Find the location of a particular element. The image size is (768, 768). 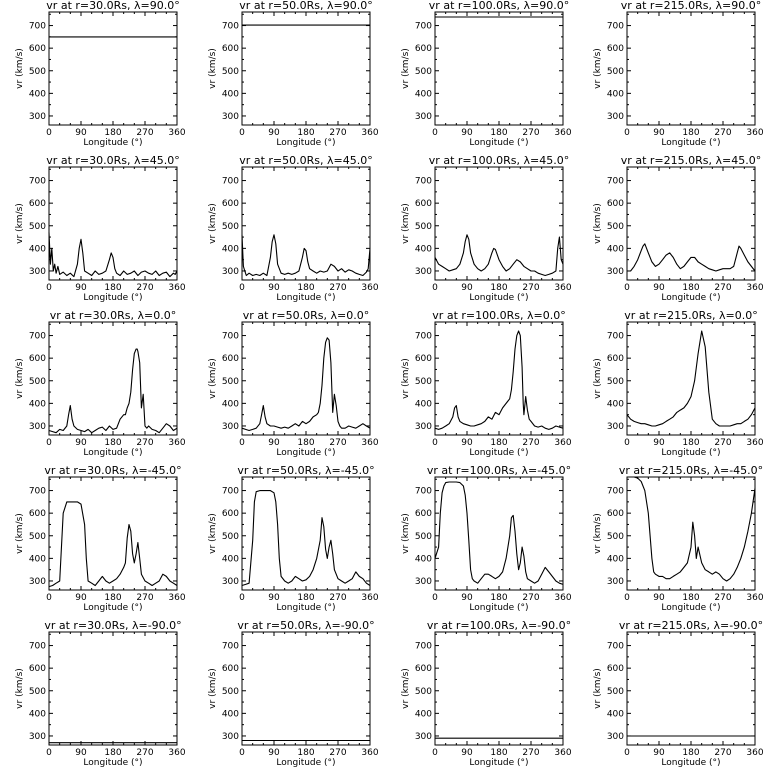

panel-title: vr at r=50.0Rs, λ=-90.0° is located at coordinates (305, 625).